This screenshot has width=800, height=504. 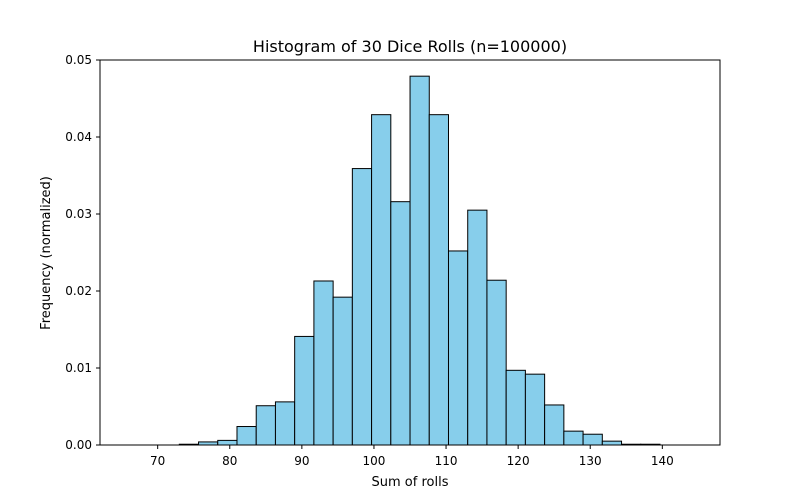 I want to click on x-tick-label: 80, so click(x=229, y=461).